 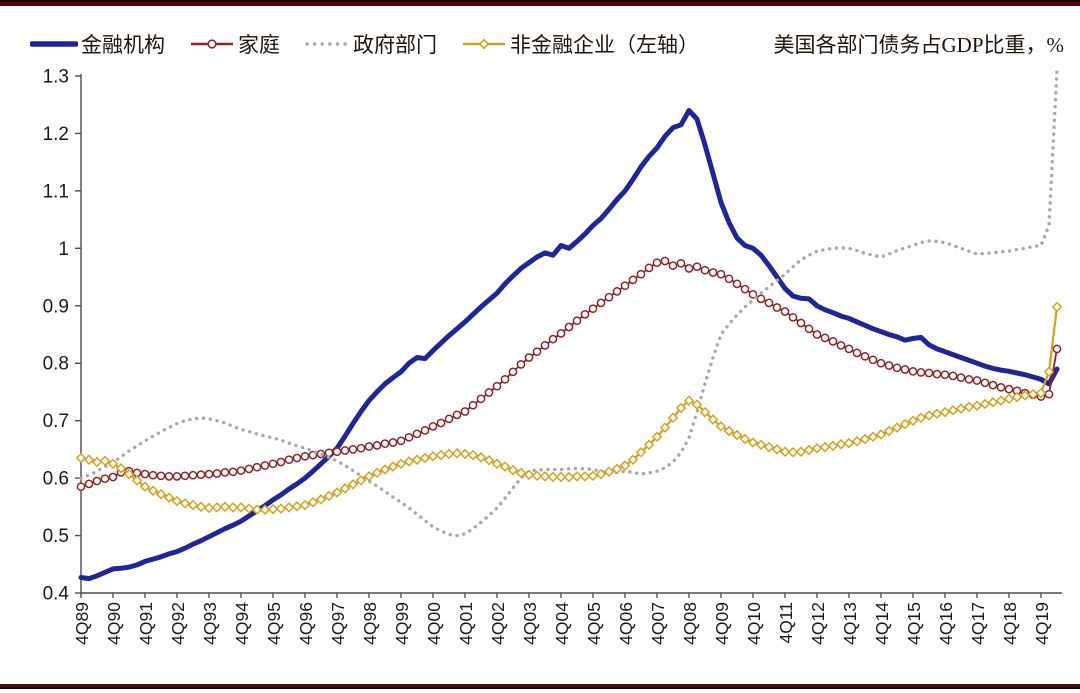 I want to click on svg-text: 4Q98, so click(x=370, y=623).